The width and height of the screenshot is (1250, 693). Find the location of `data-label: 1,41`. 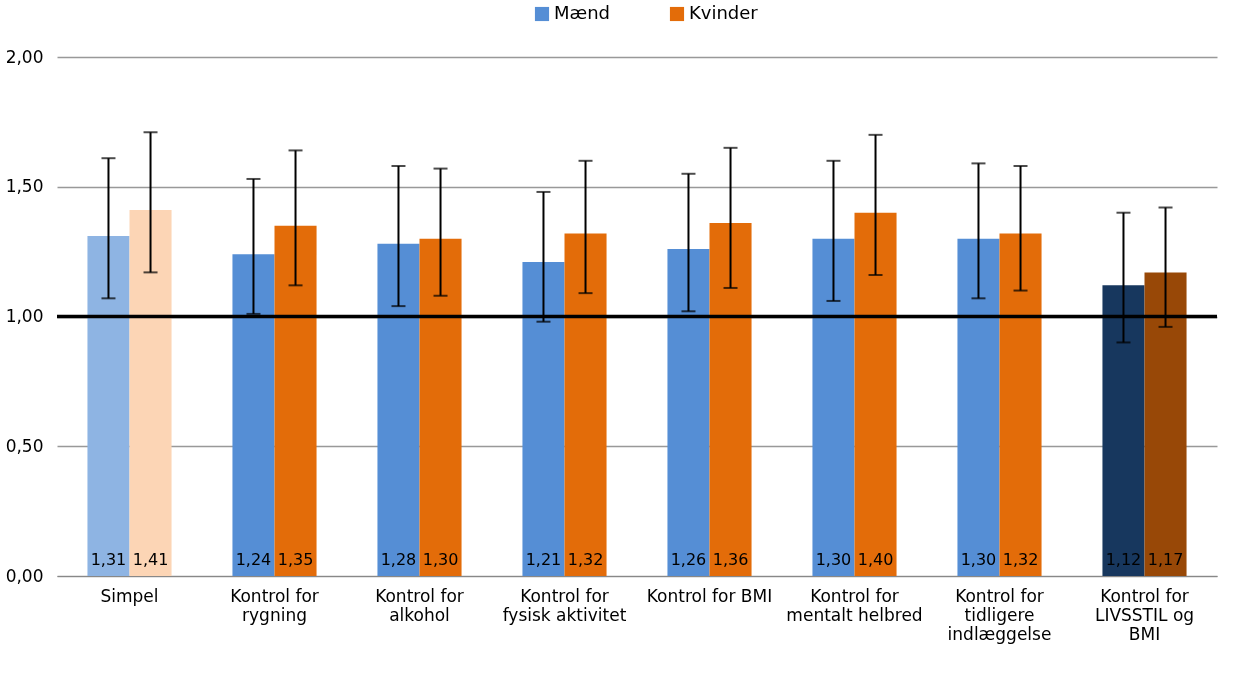

data-label: 1,41 is located at coordinates (150, 559).